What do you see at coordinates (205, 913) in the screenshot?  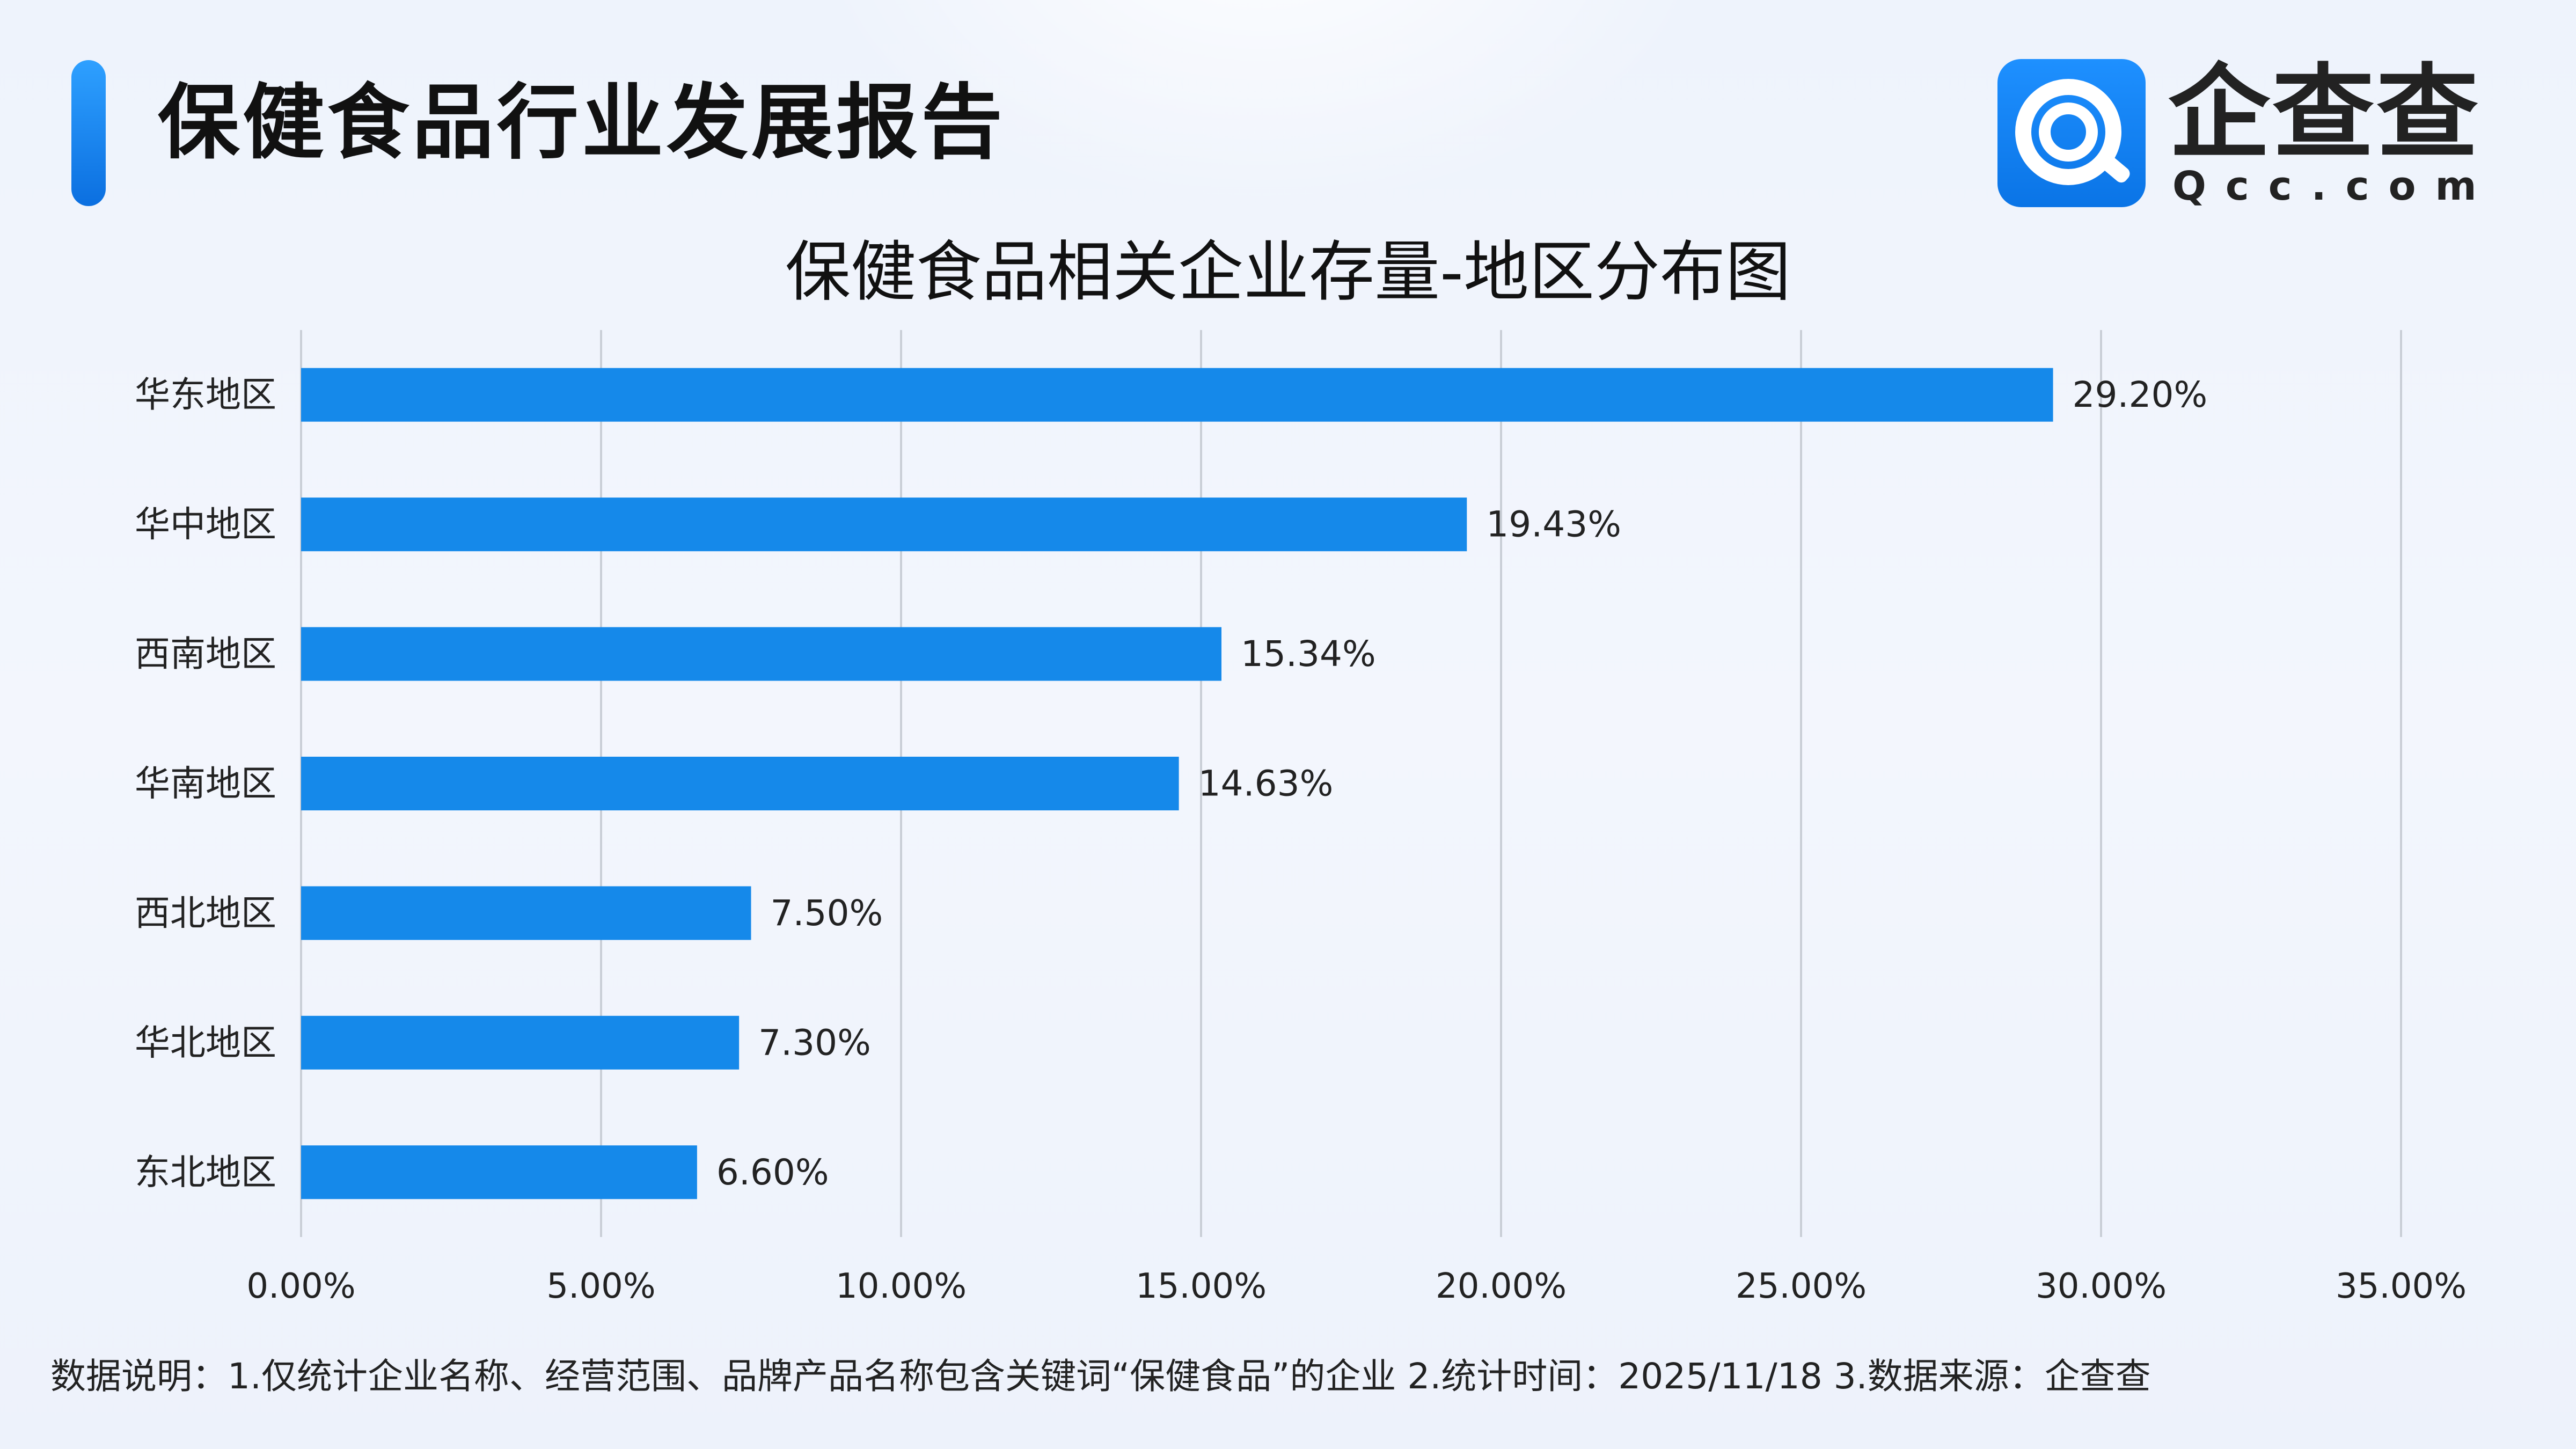 I see `category-label: 西北地区` at bounding box center [205, 913].